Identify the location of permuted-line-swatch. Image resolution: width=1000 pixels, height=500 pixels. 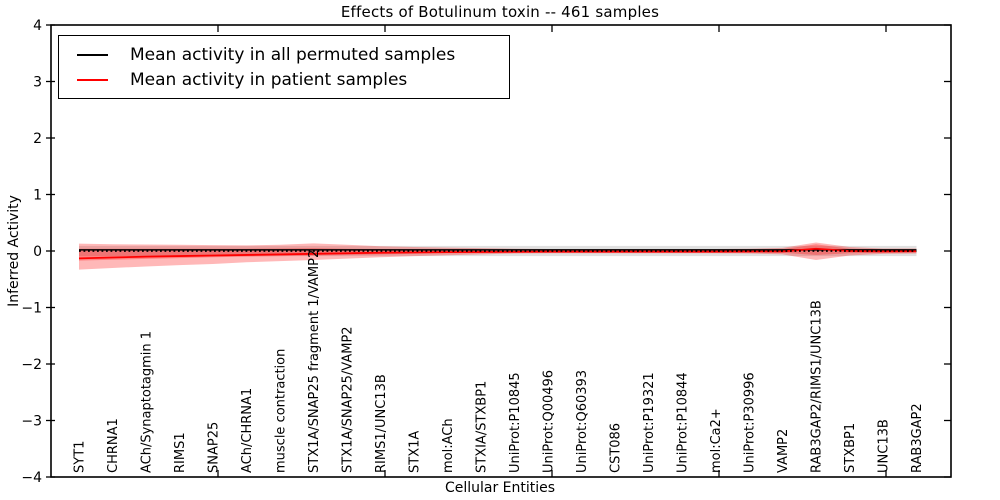
(92, 54).